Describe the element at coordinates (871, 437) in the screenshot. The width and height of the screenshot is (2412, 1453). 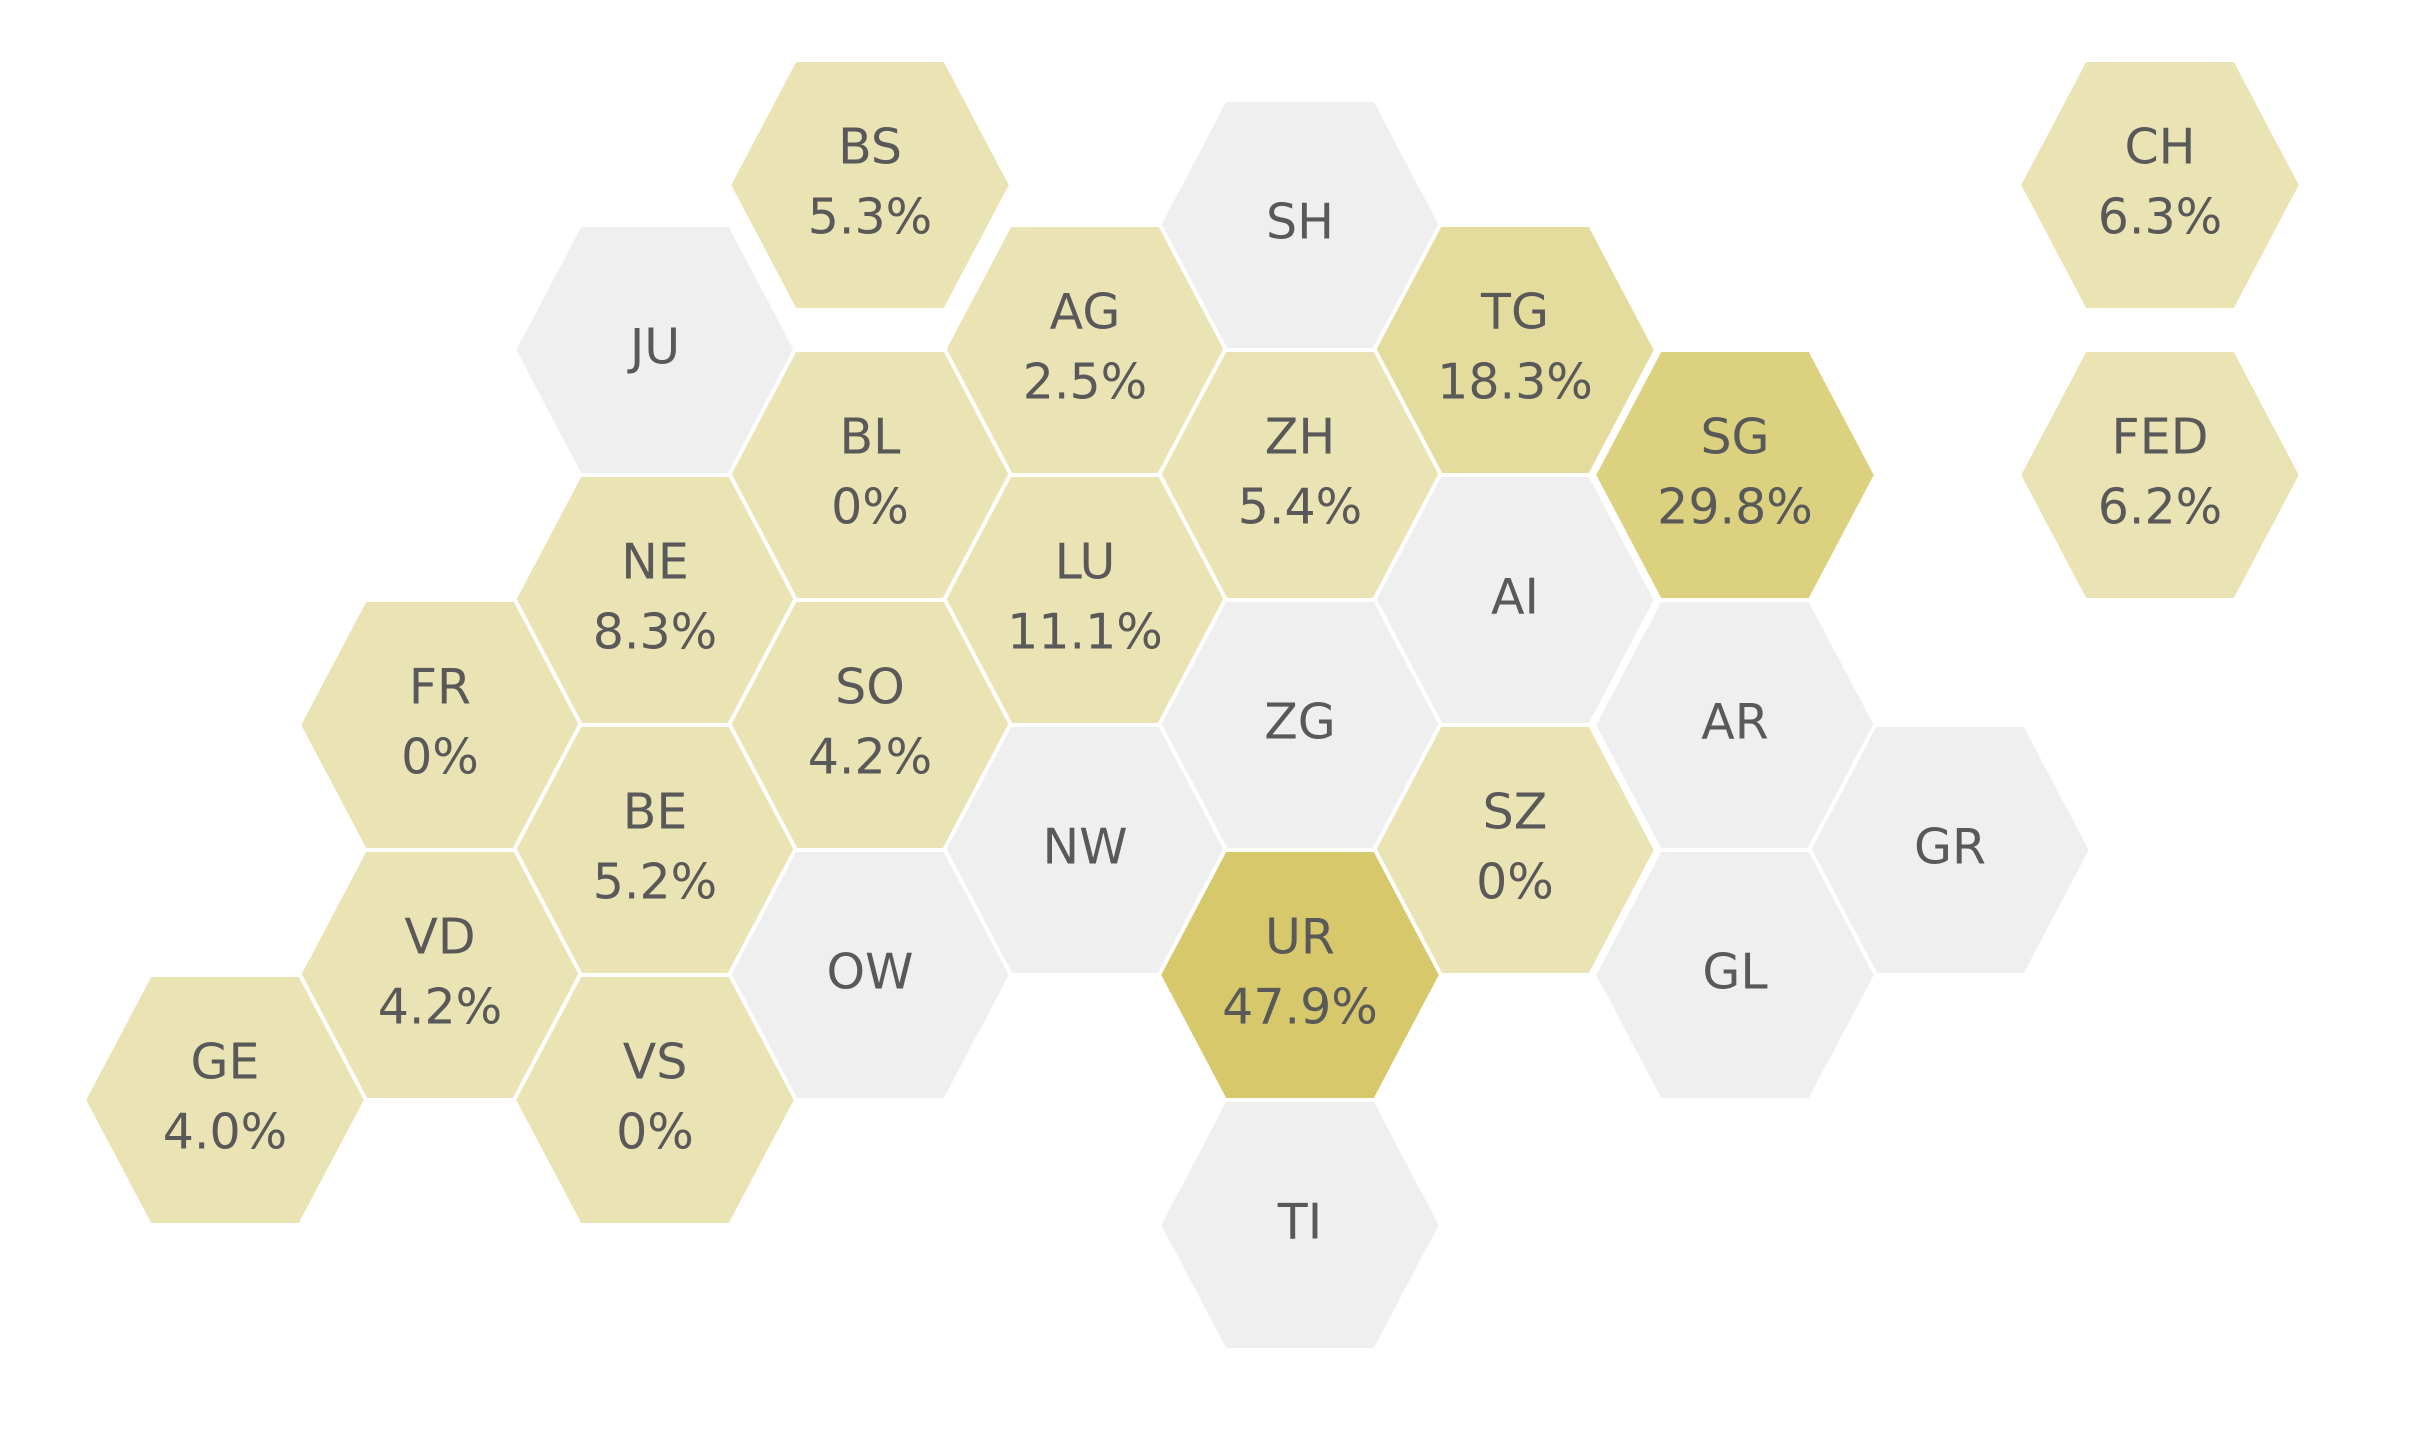
I see `canton-code-bl: BL` at that location.